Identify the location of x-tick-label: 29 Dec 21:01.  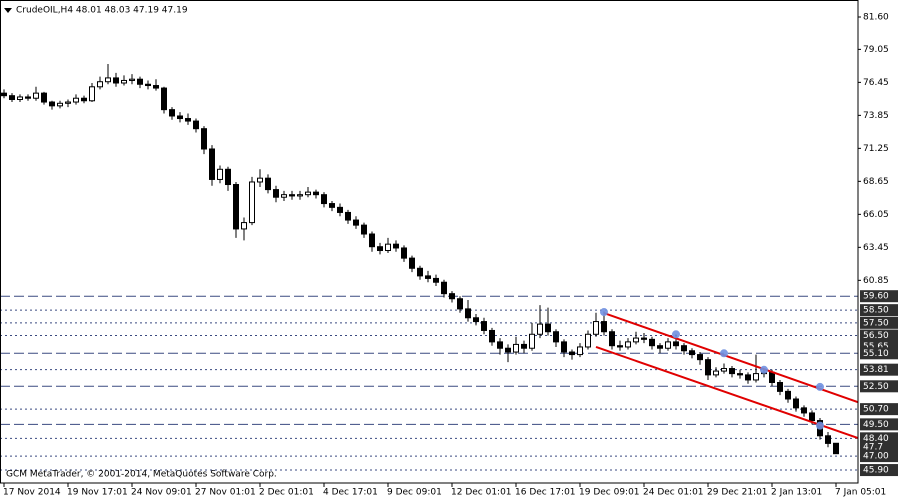
(737, 493).